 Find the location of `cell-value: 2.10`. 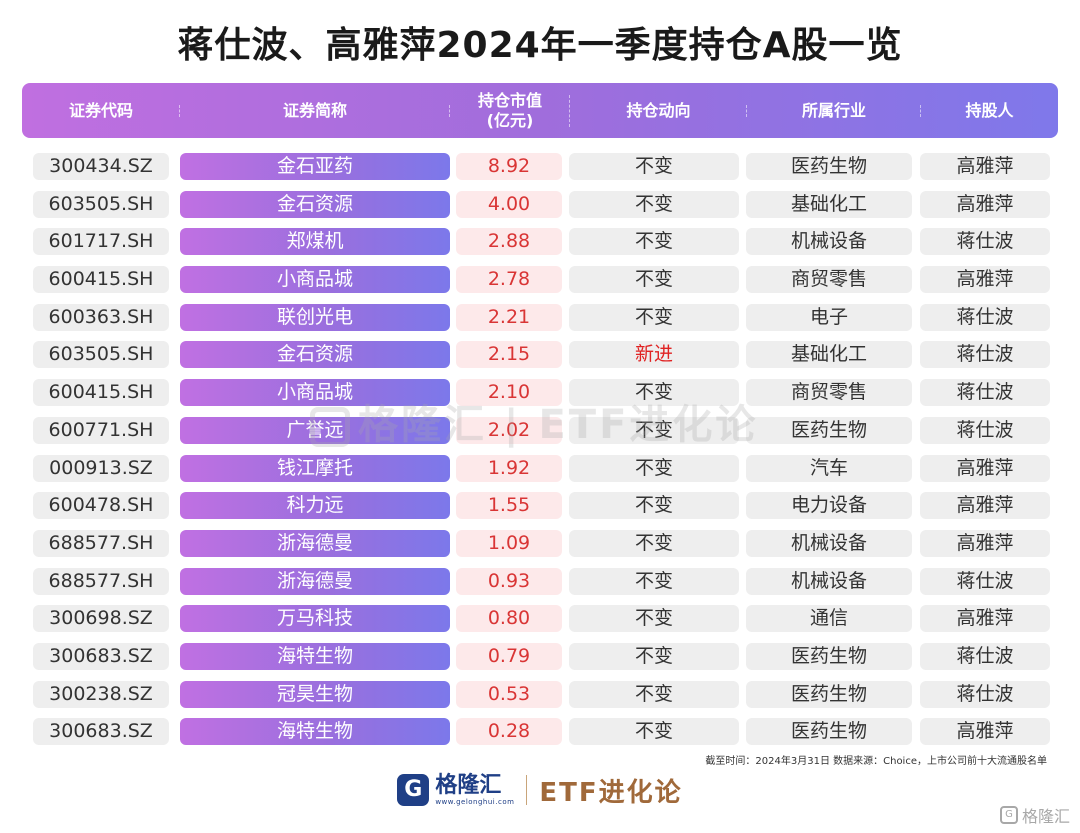

cell-value: 2.10 is located at coordinates (509, 393).